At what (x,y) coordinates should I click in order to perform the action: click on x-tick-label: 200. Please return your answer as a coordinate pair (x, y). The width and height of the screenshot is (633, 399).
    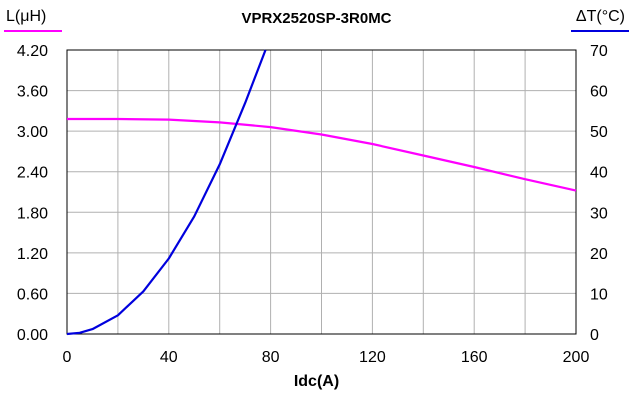
    Looking at the image, I should click on (576, 357).